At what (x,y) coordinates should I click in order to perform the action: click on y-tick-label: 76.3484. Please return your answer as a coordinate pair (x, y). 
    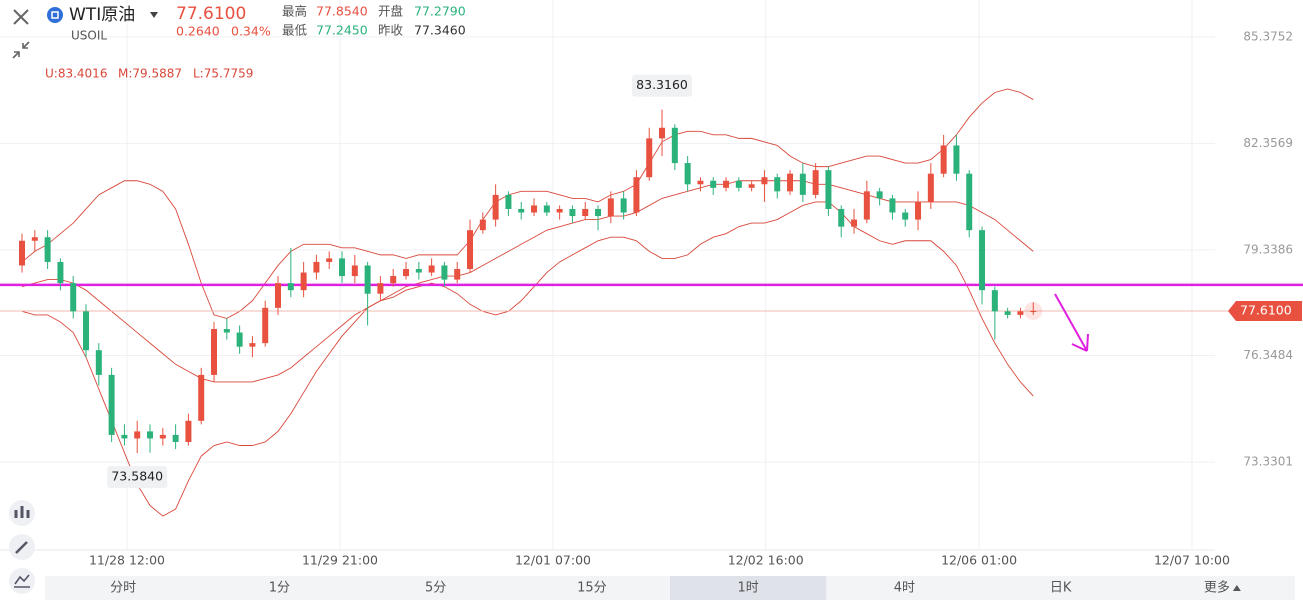
    Looking at the image, I should click on (1268, 355).